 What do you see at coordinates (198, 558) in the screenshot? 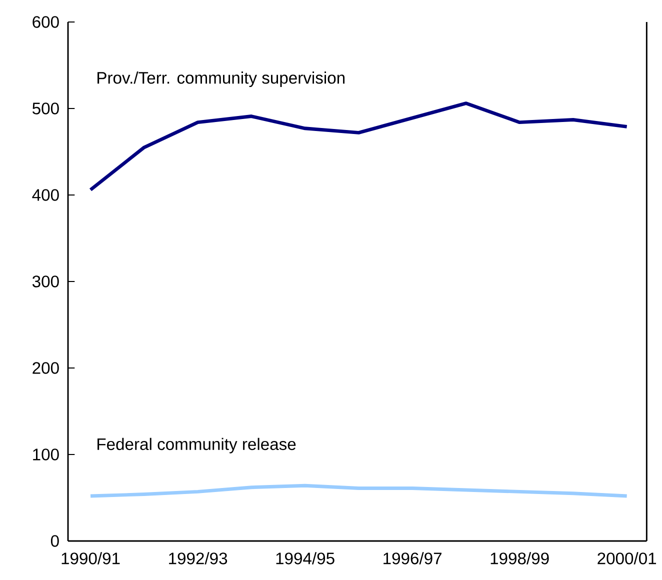
I see `x-tick-label: 1992/93` at bounding box center [198, 558].